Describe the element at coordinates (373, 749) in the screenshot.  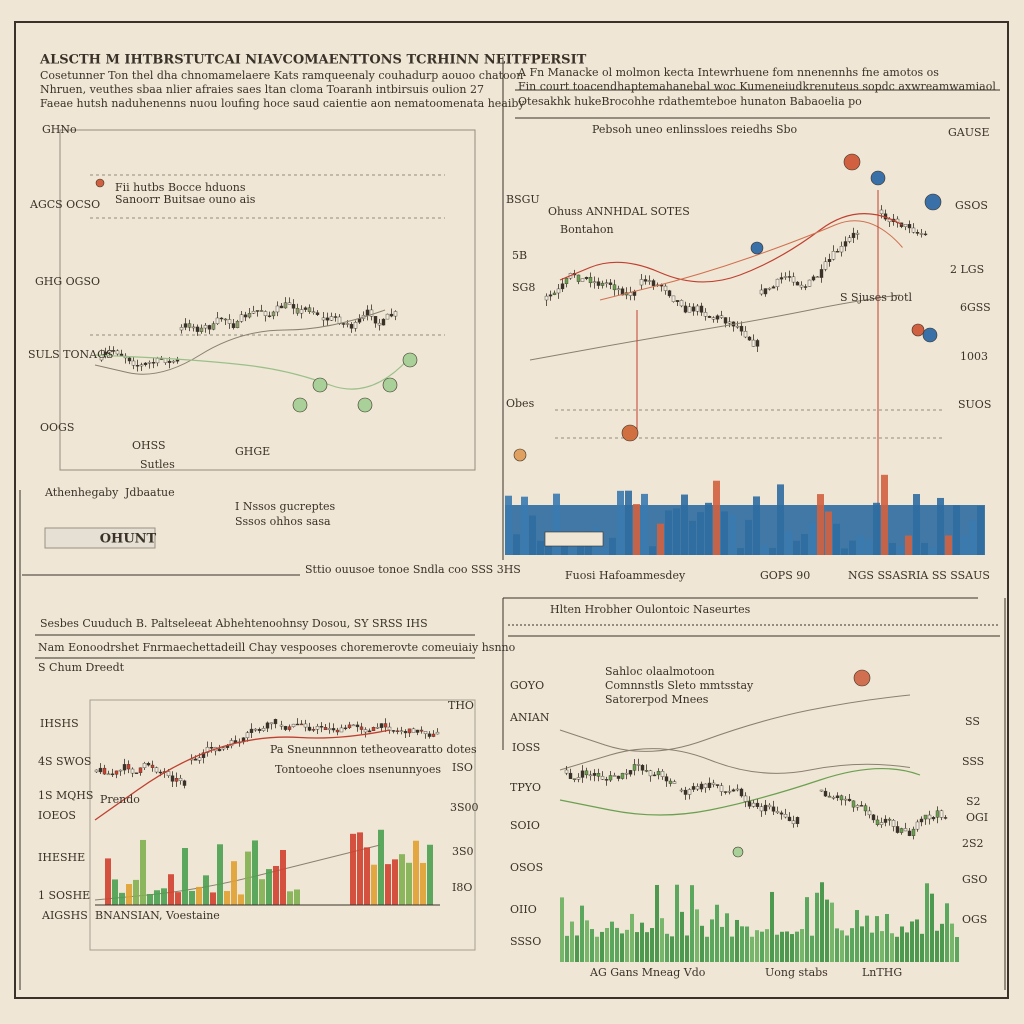
I see `note: Pa Sneunnnnon tetheovearatto dotes` at that location.